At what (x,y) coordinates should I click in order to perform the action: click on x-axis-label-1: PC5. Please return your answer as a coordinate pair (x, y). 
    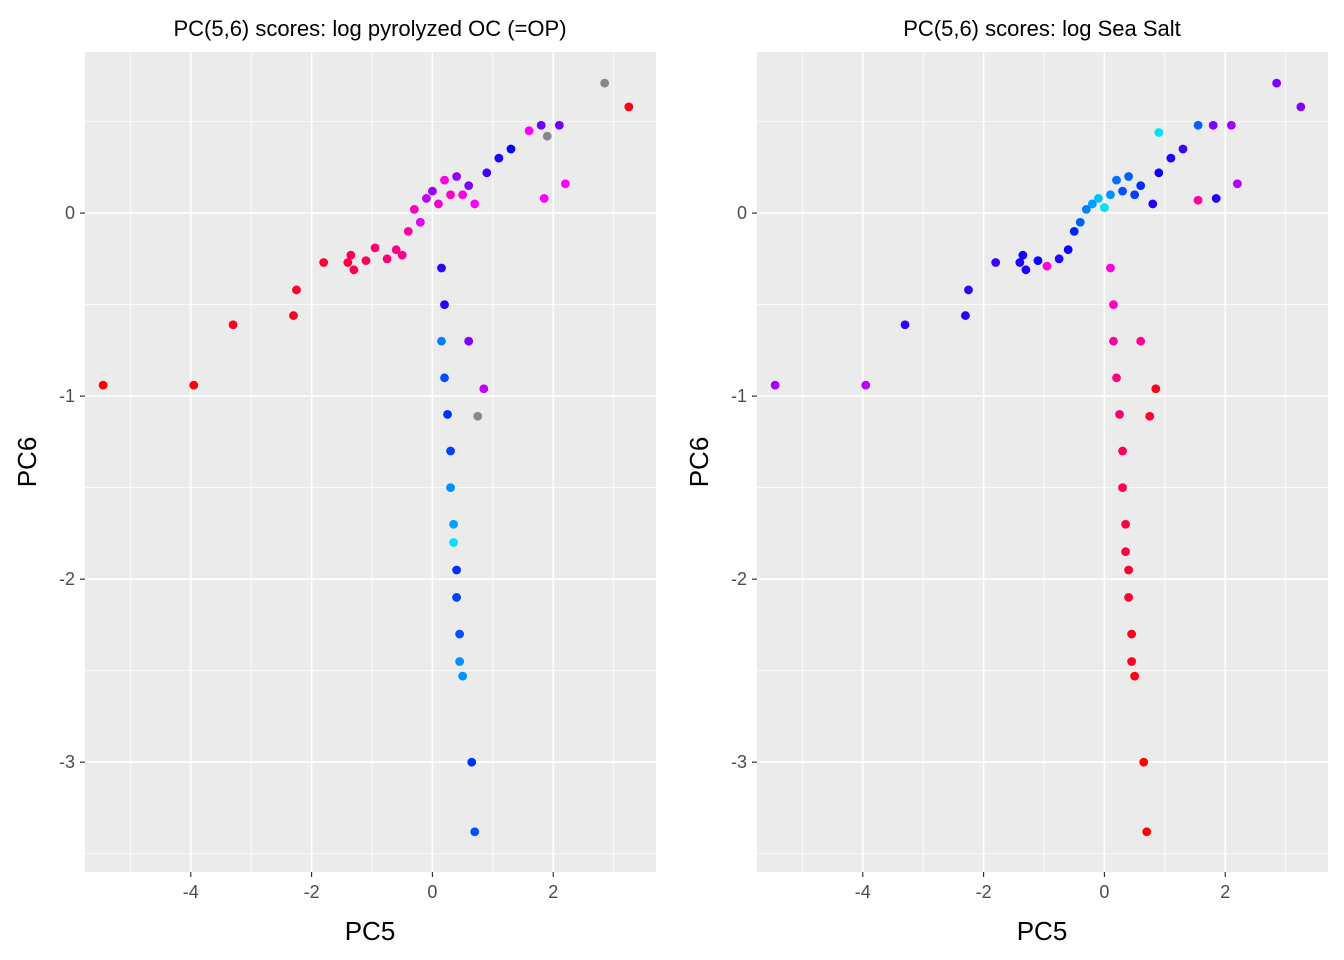
    Looking at the image, I should click on (370, 931).